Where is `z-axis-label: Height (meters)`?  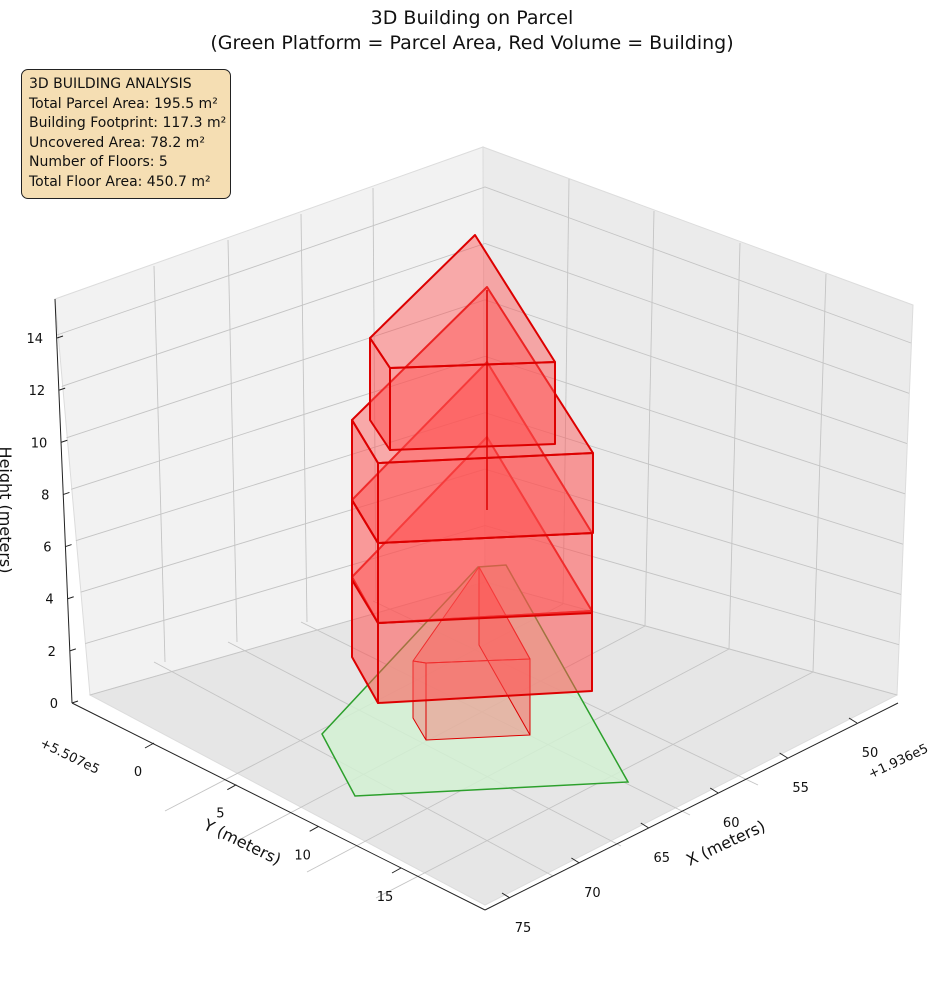
z-axis-label: Height (meters) is located at coordinates (7, 510).